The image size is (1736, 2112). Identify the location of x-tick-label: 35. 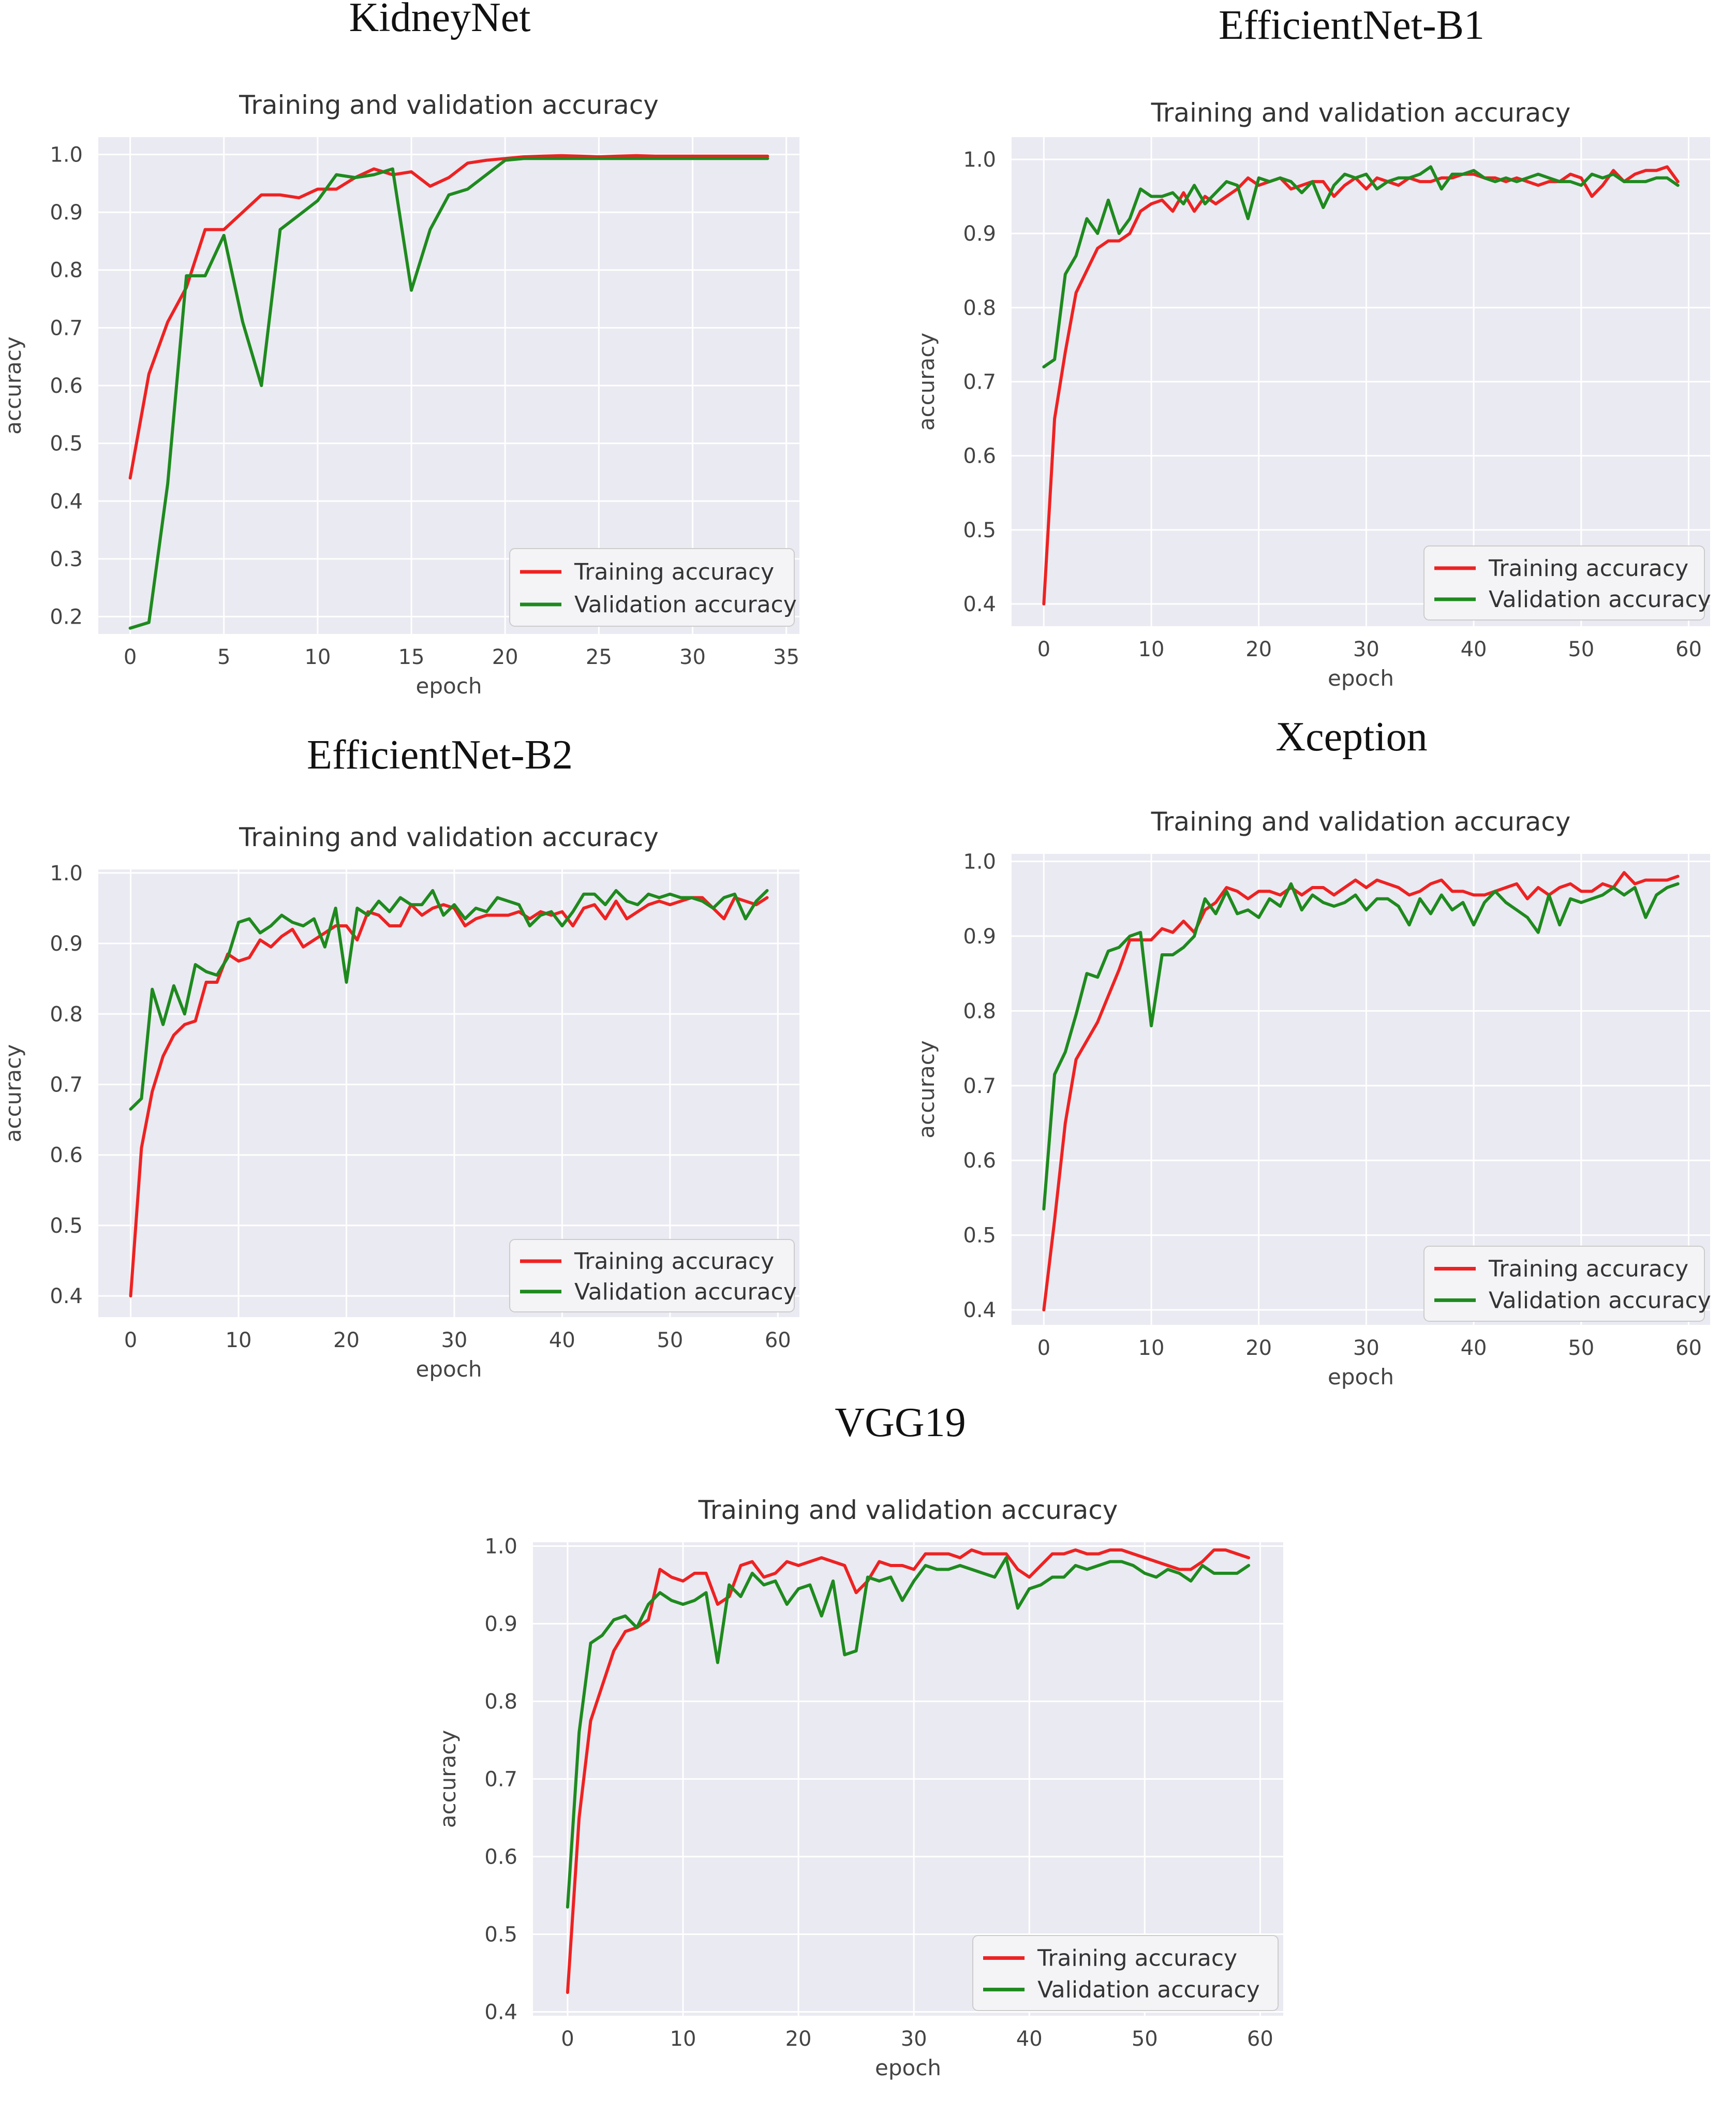
(786, 657).